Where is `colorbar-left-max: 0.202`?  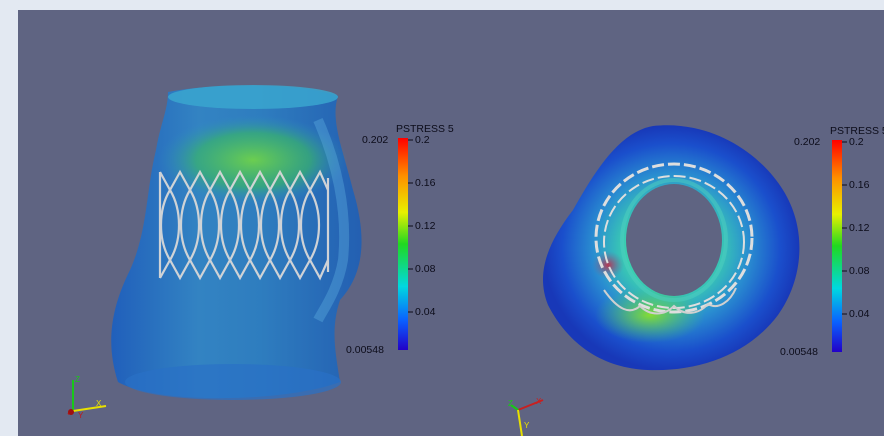
colorbar-left-max: 0.202 is located at coordinates (375, 140).